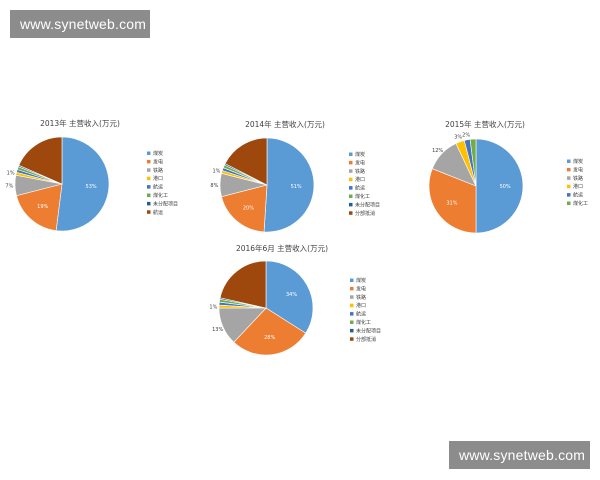  Describe the element at coordinates (80, 24) in the screenshot. I see `watermark-top: www.synetweb.com` at that location.